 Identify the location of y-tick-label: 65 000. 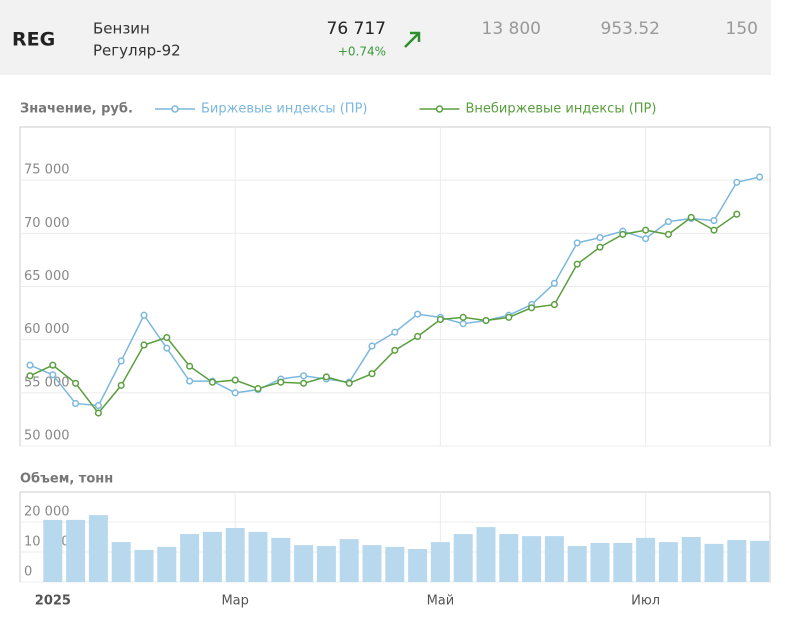
(47, 276).